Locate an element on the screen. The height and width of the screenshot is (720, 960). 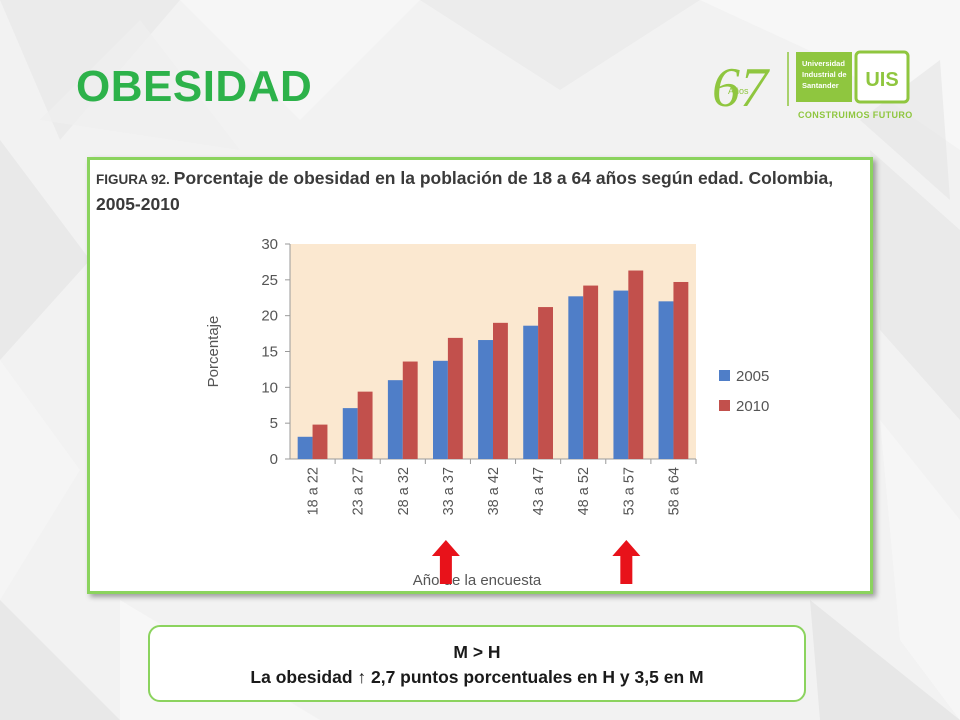
x-tick-label: 43 a 47 is located at coordinates (539, 491).